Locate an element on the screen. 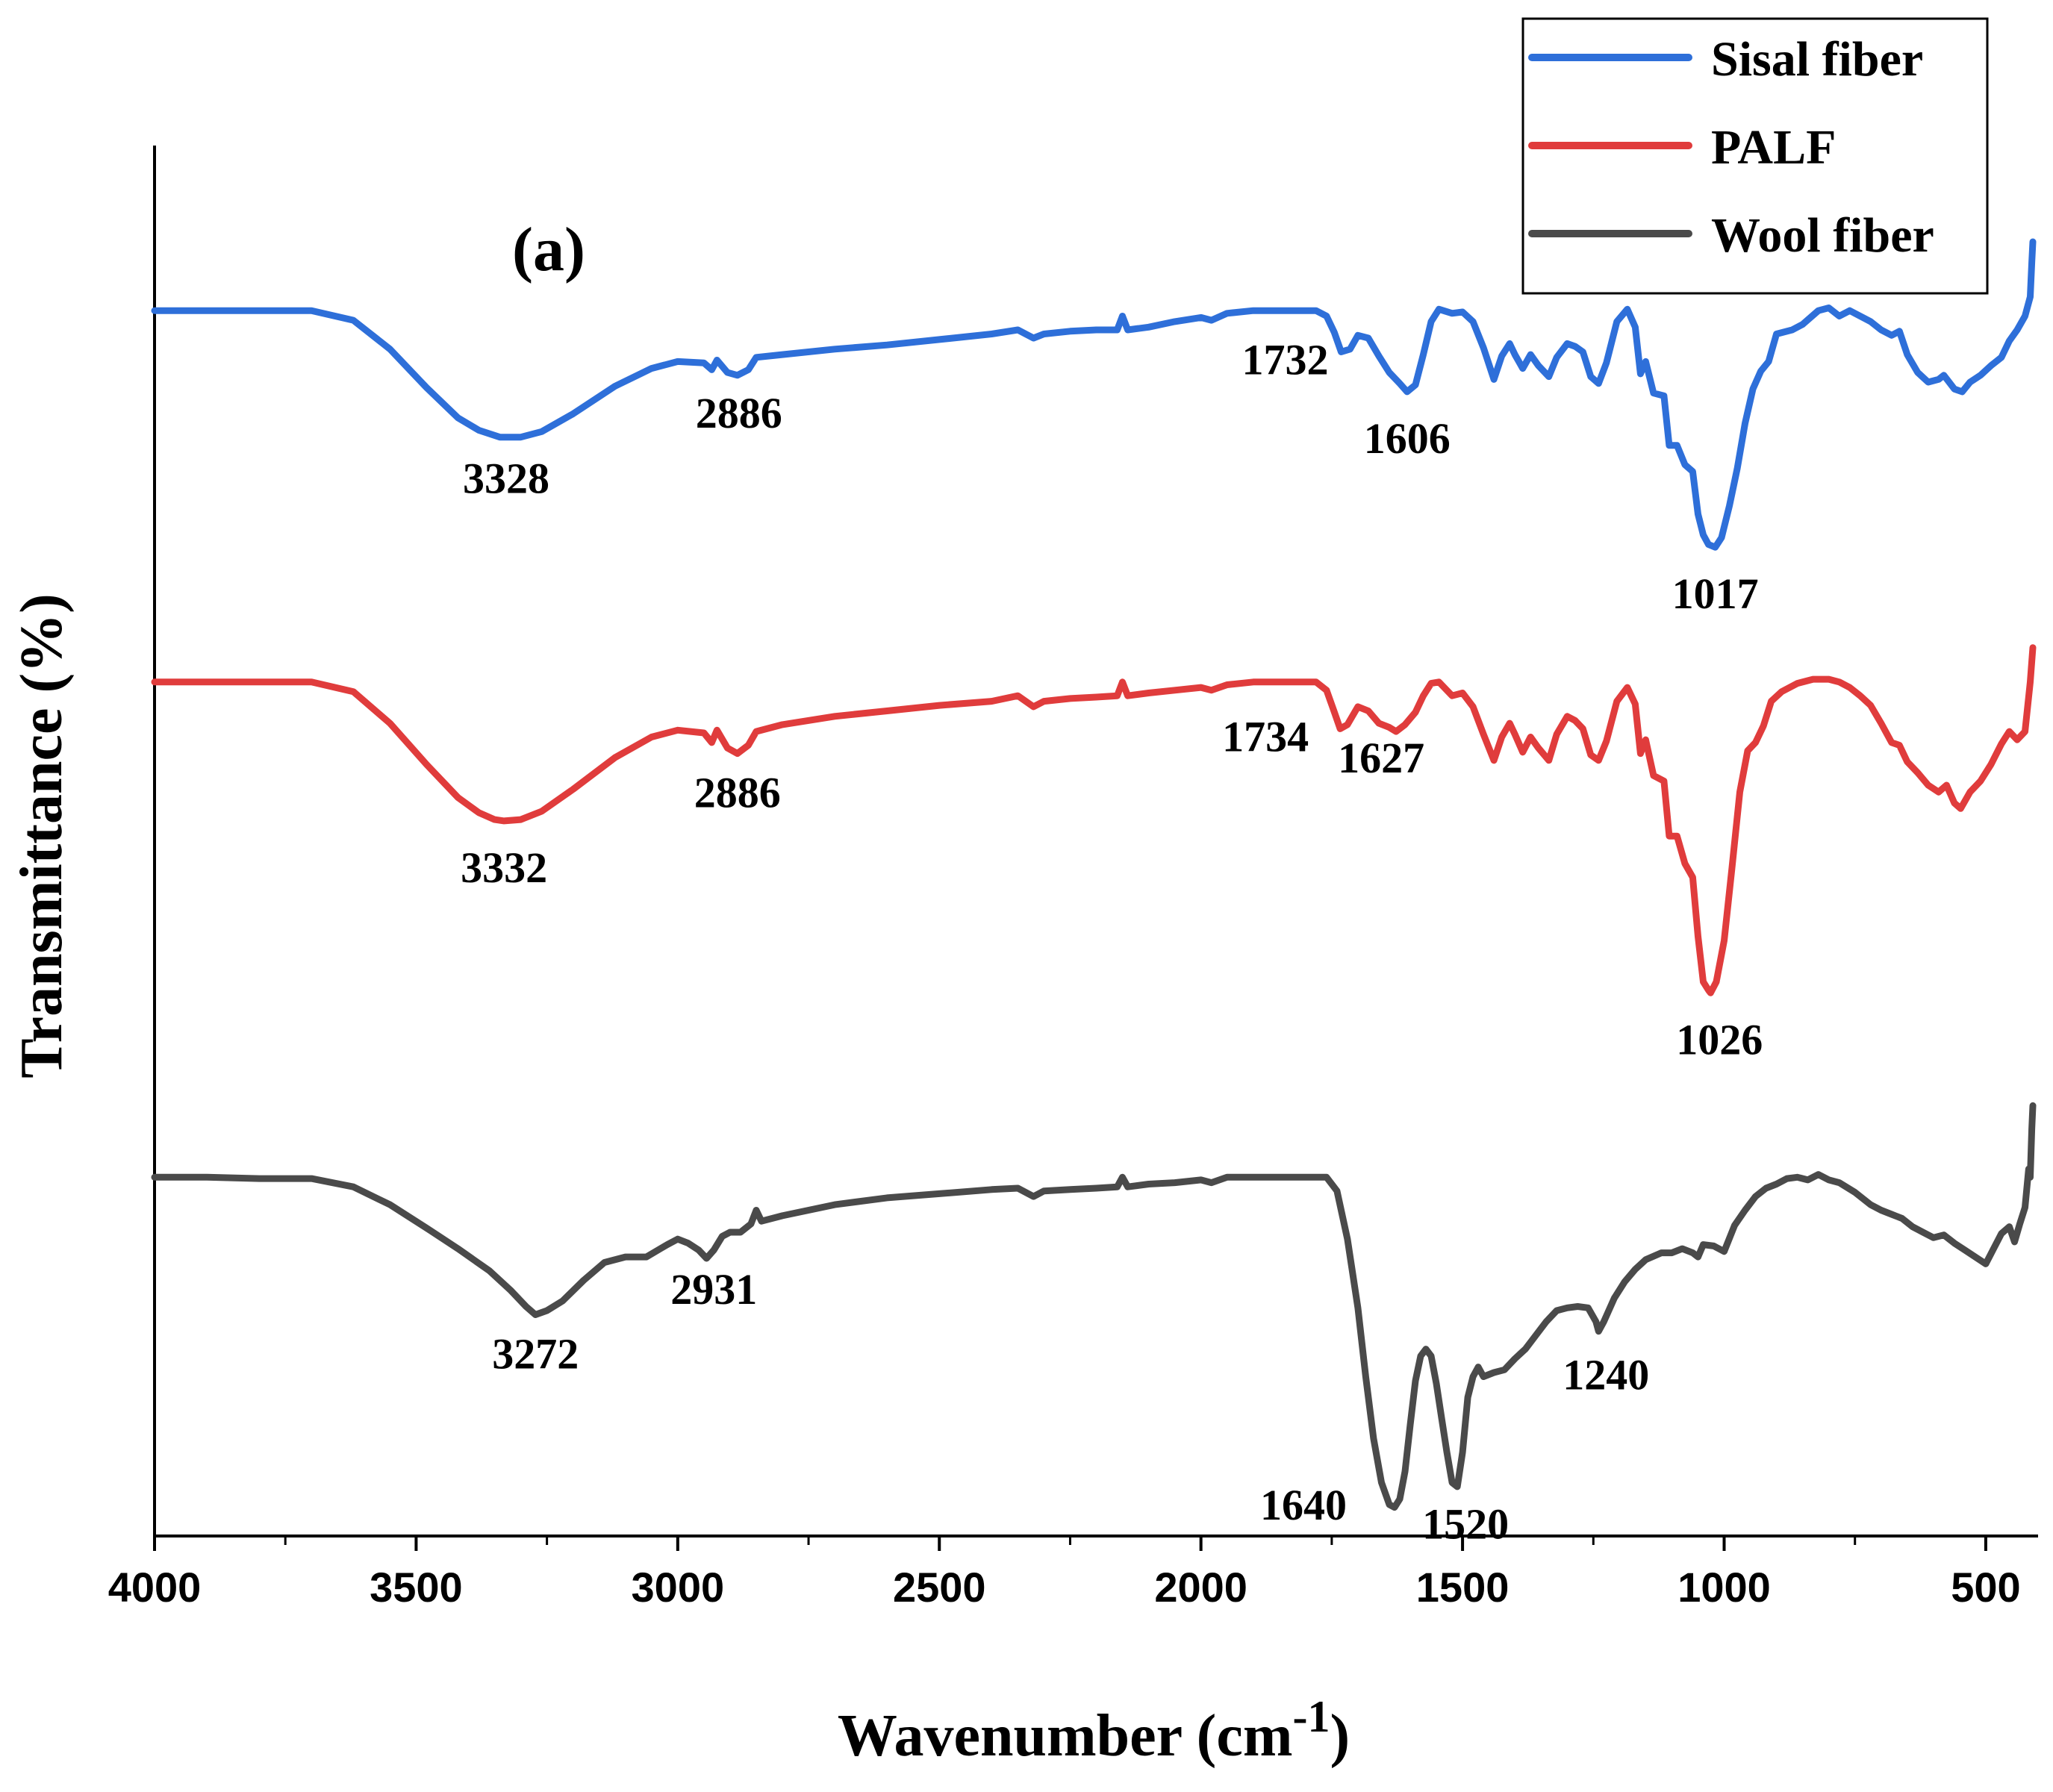  legend-label-sisal-fiber: Sisal fiber is located at coordinates (1817, 59).